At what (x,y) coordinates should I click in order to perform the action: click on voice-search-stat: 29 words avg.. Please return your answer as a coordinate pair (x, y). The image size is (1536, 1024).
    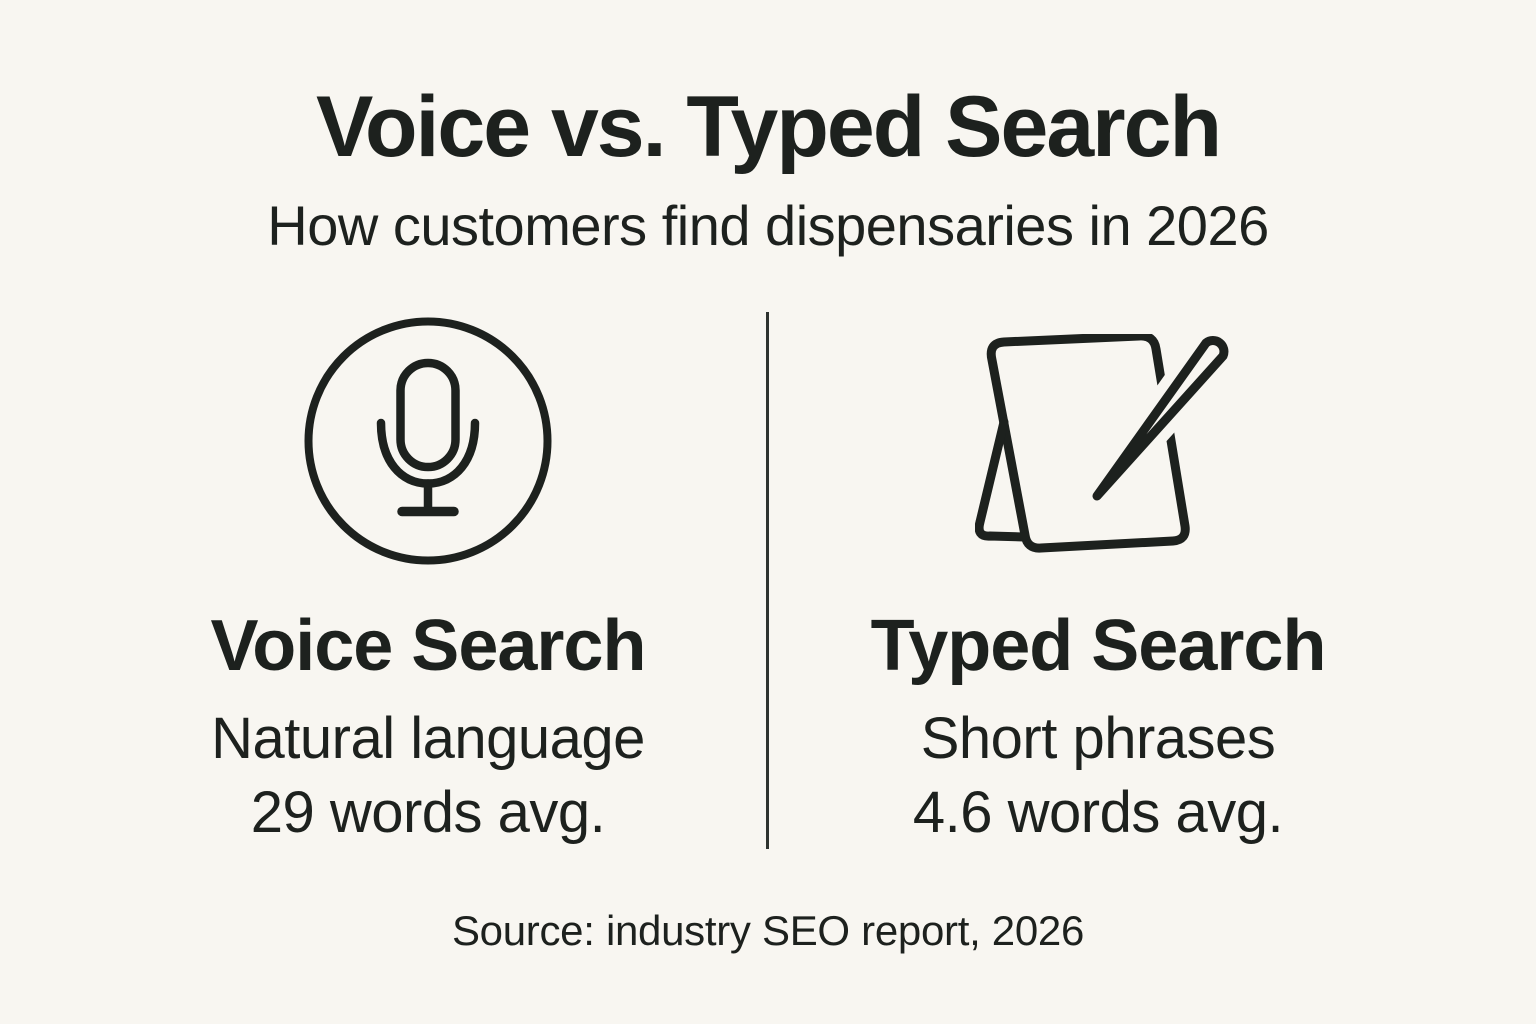
    Looking at the image, I should click on (428, 813).